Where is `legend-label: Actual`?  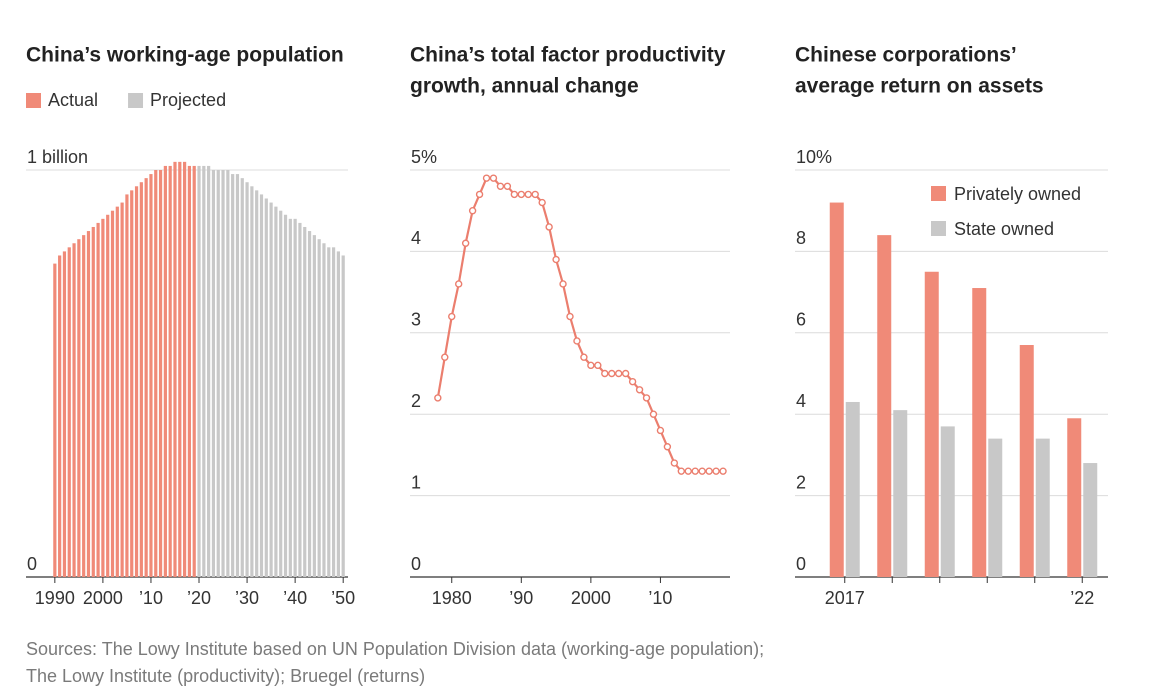 legend-label: Actual is located at coordinates (73, 100).